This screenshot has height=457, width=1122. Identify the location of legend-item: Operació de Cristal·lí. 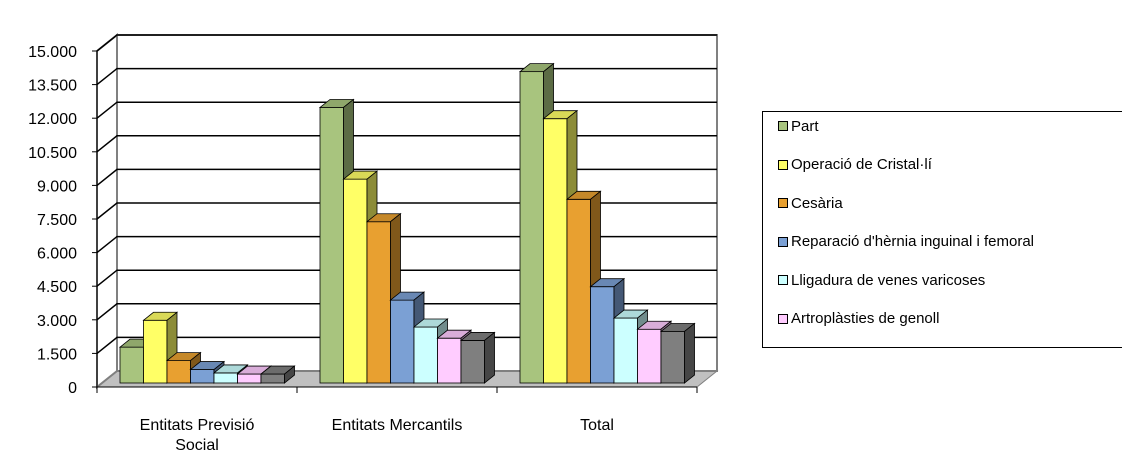
(855, 165).